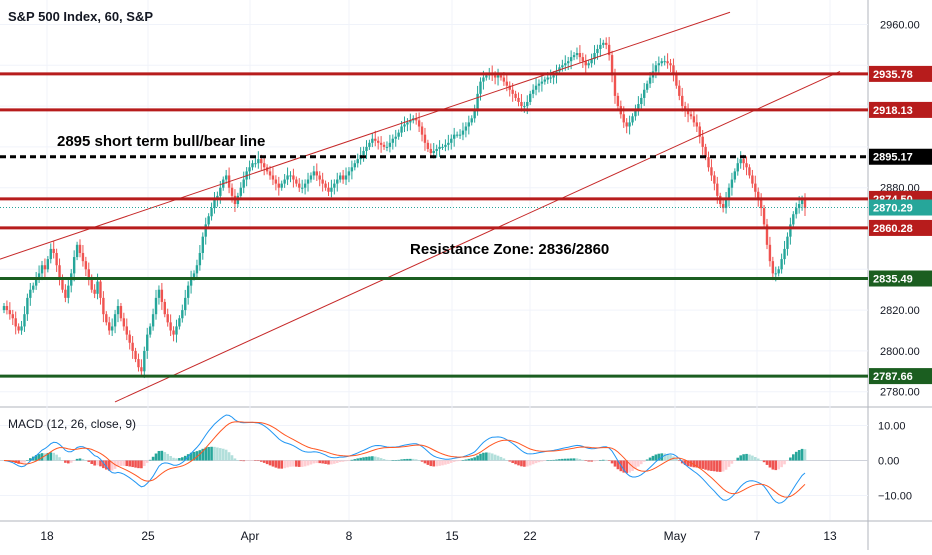 The image size is (932, 555). Describe the element at coordinates (900, 109) in the screenshot. I see `level-label-box` at that location.